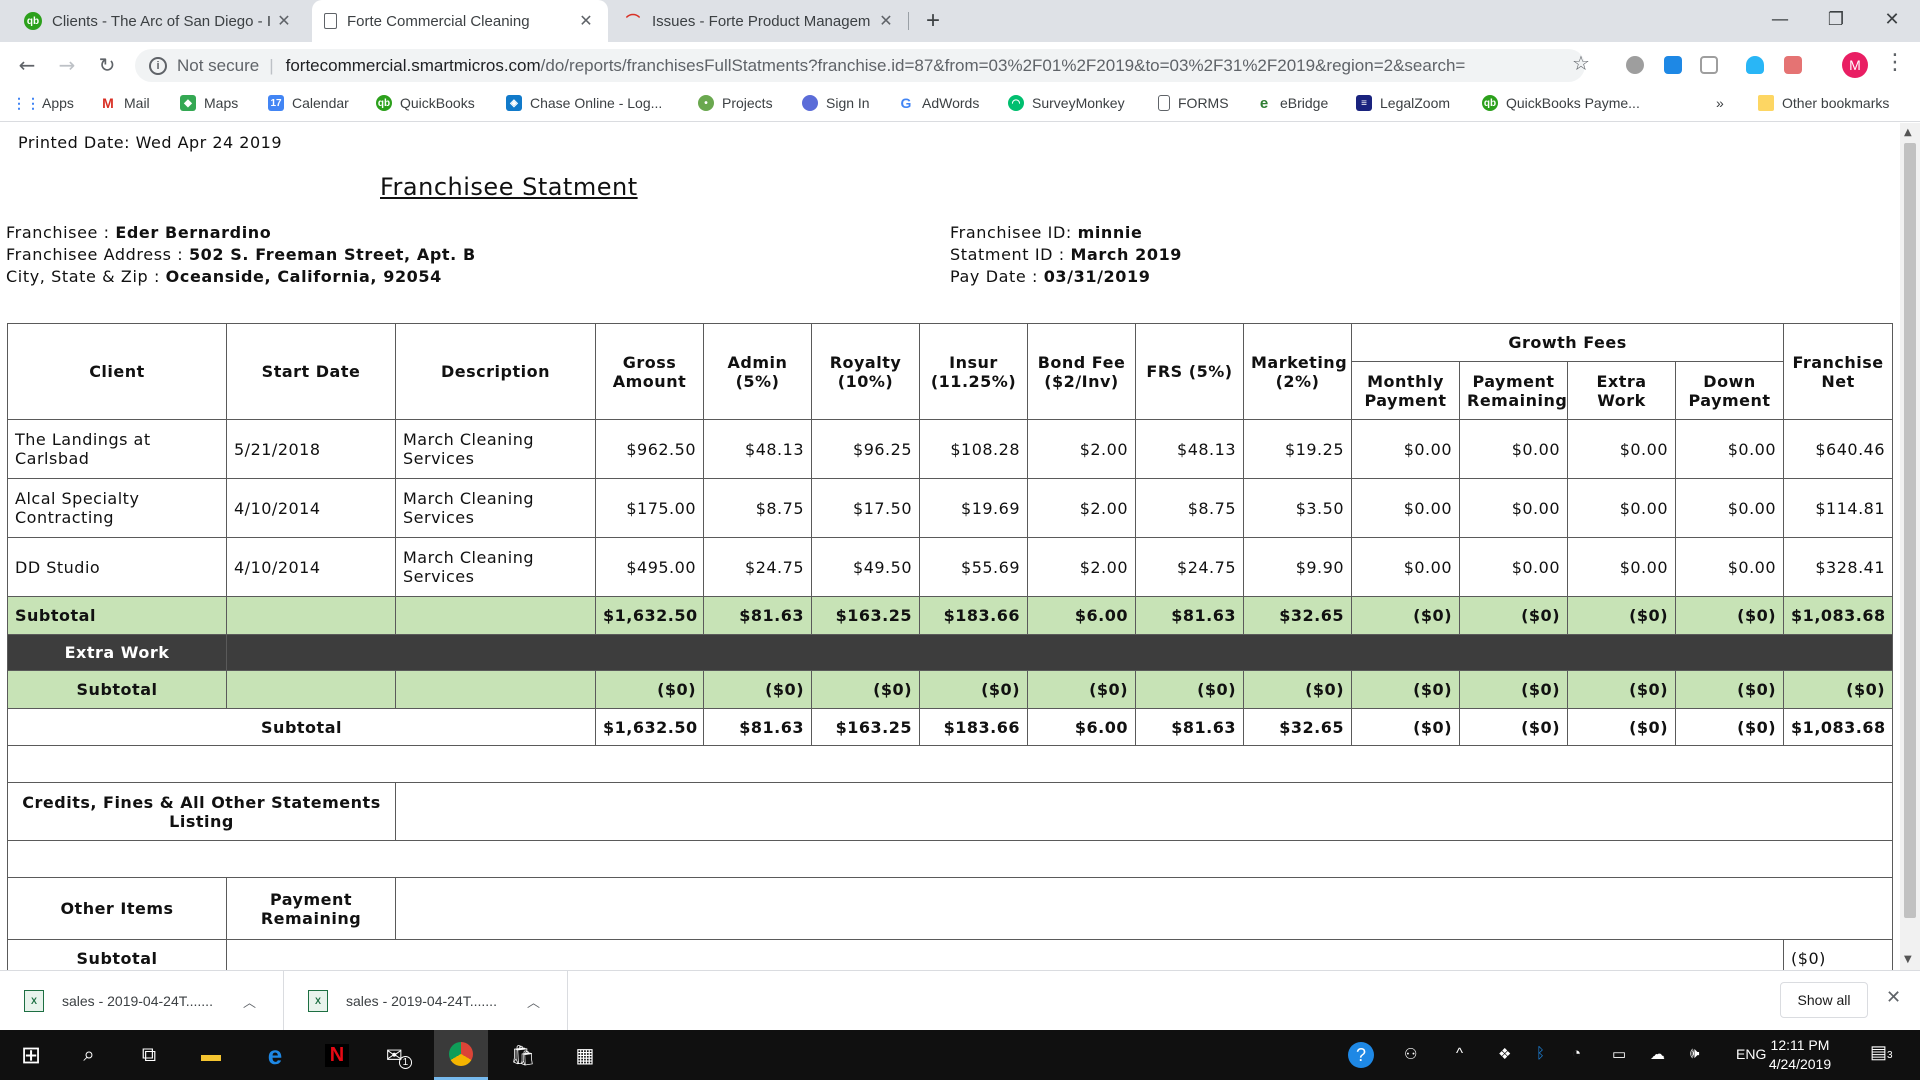  I want to click on amount-cell: $48.13, so click(1189, 449).